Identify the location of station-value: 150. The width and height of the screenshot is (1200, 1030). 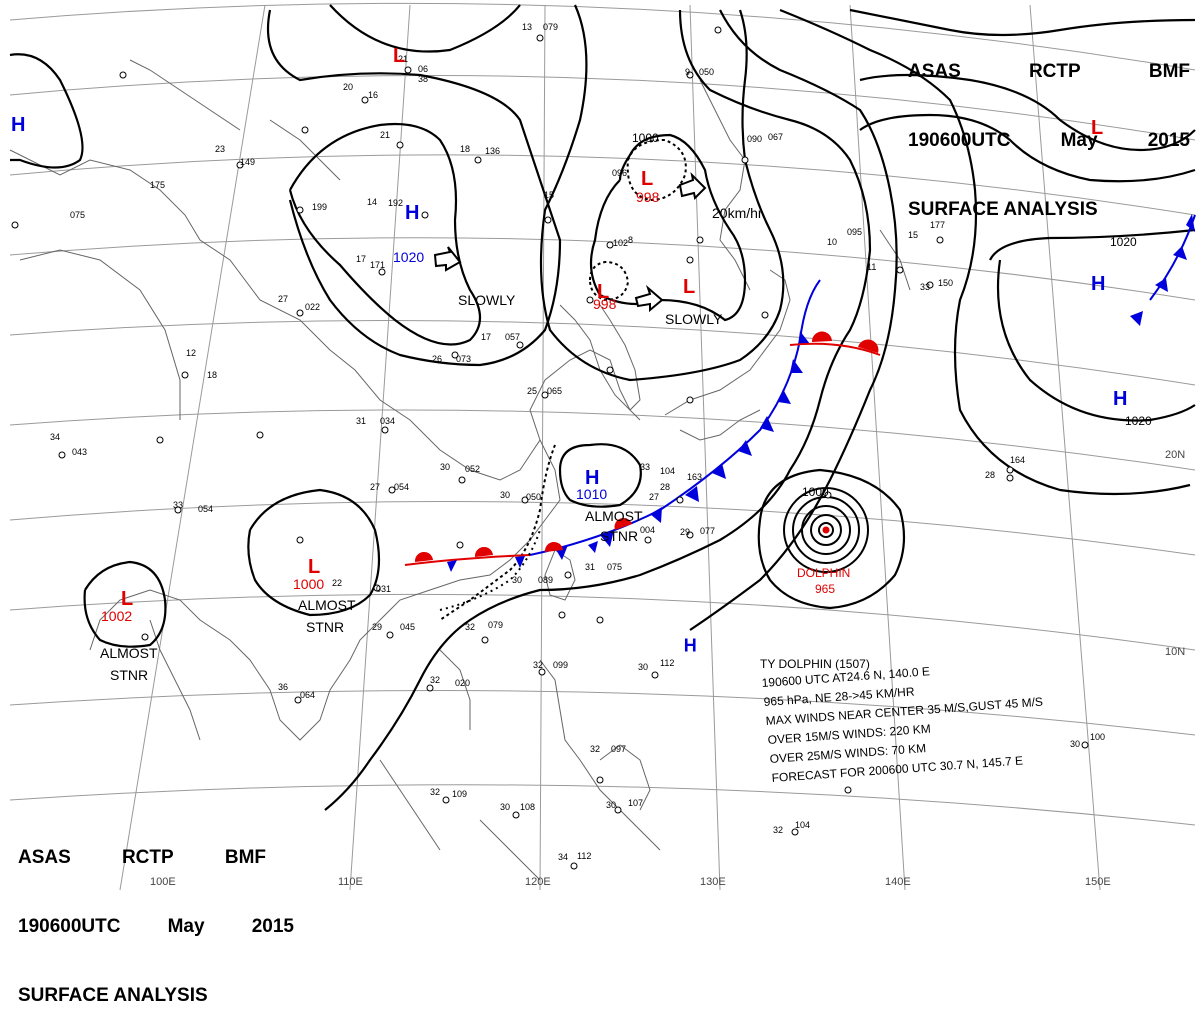
(945, 283).